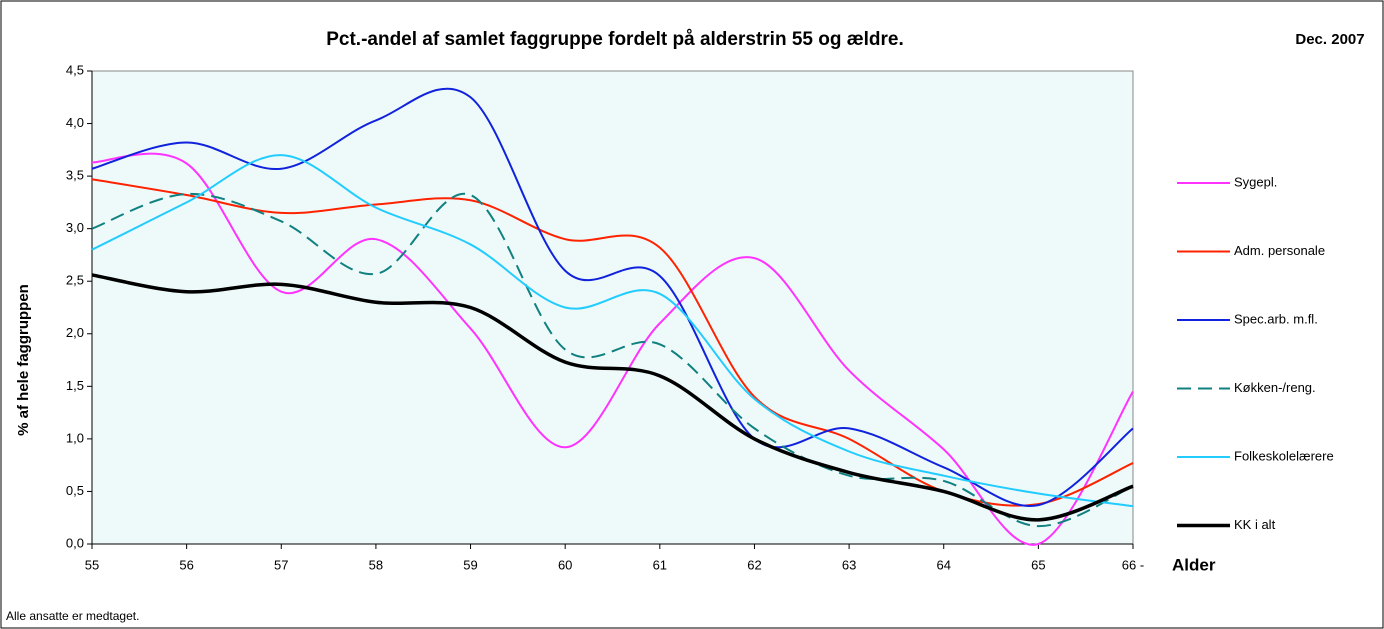  What do you see at coordinates (1329, 39) in the screenshot?
I see `subtitle: Dec. 2007` at bounding box center [1329, 39].